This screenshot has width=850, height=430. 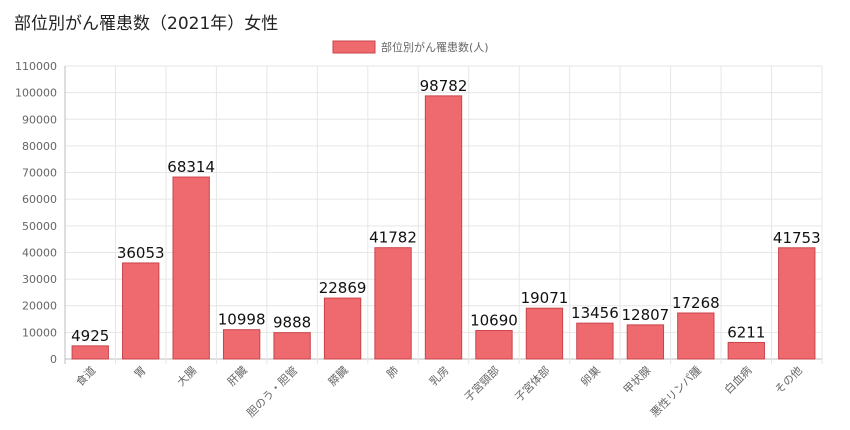 I want to click on x-tick-label: 悪性リンパ腫, so click(x=675, y=391).